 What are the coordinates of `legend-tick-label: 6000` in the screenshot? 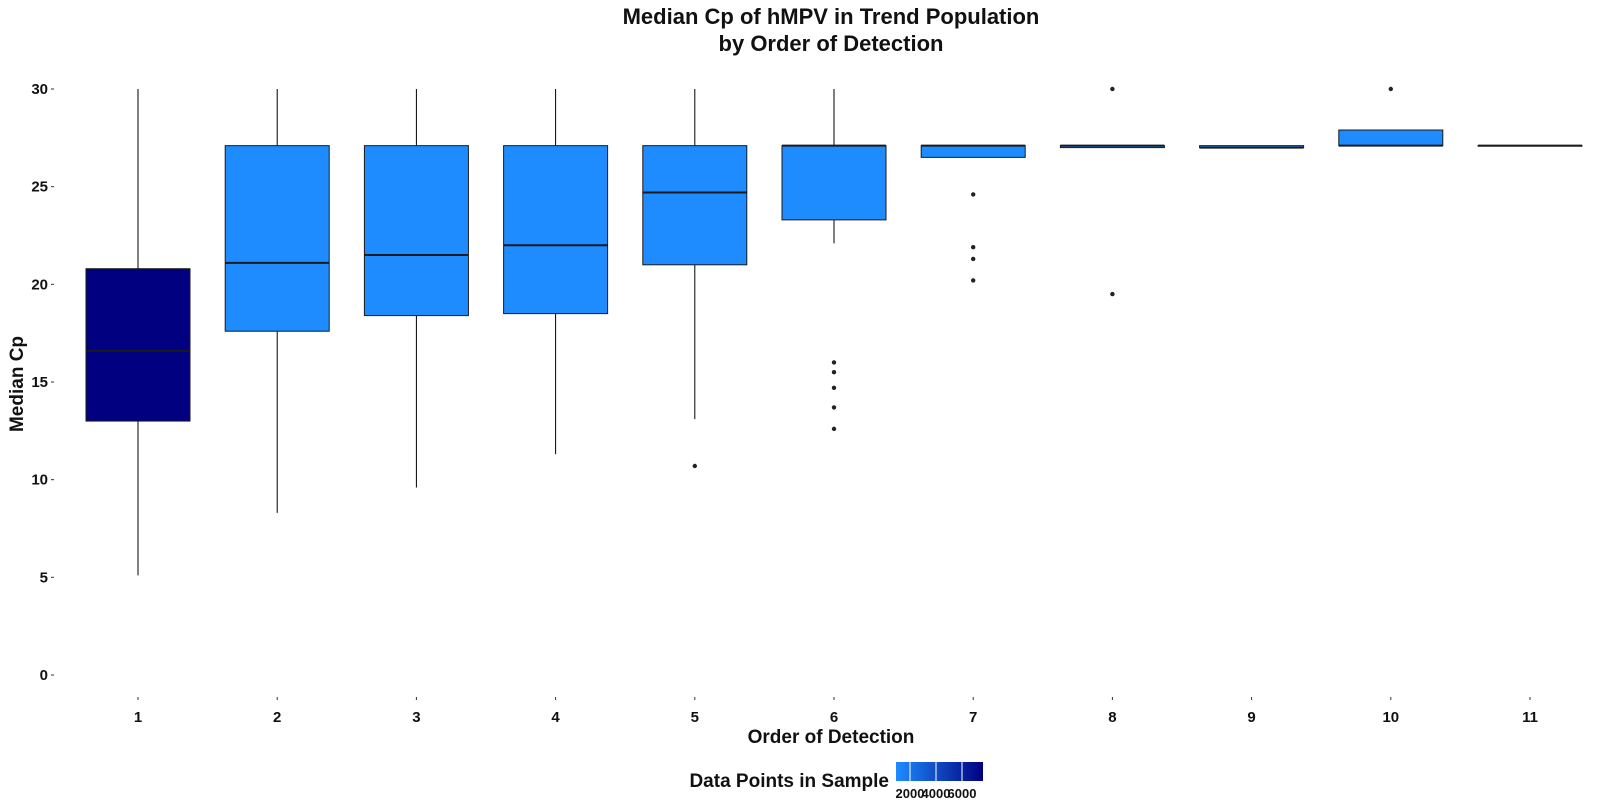 It's located at (962, 793).